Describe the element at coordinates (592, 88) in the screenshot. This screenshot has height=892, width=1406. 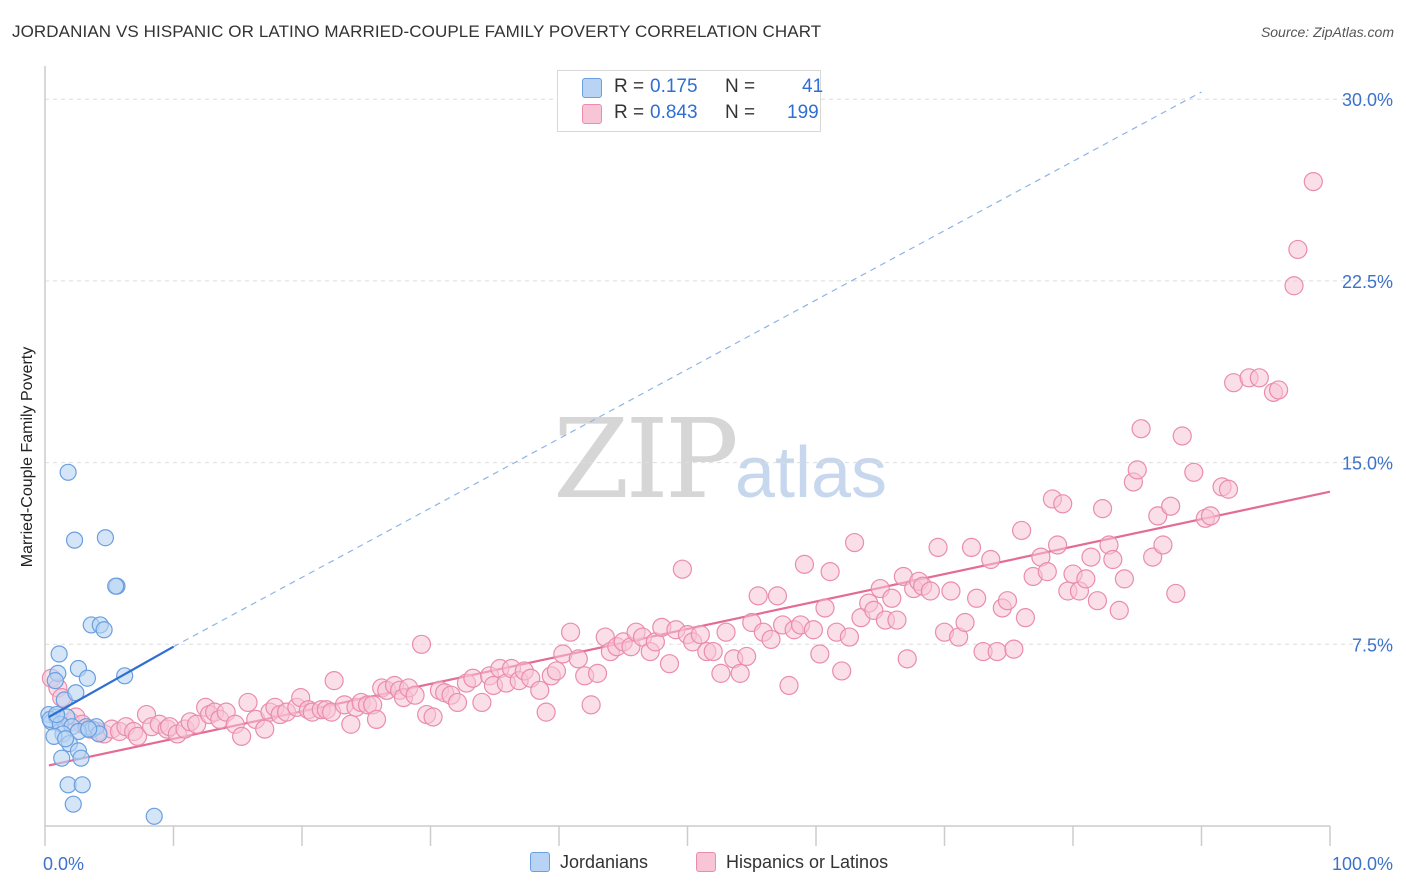
I see `legend-swatch-jordanians` at that location.